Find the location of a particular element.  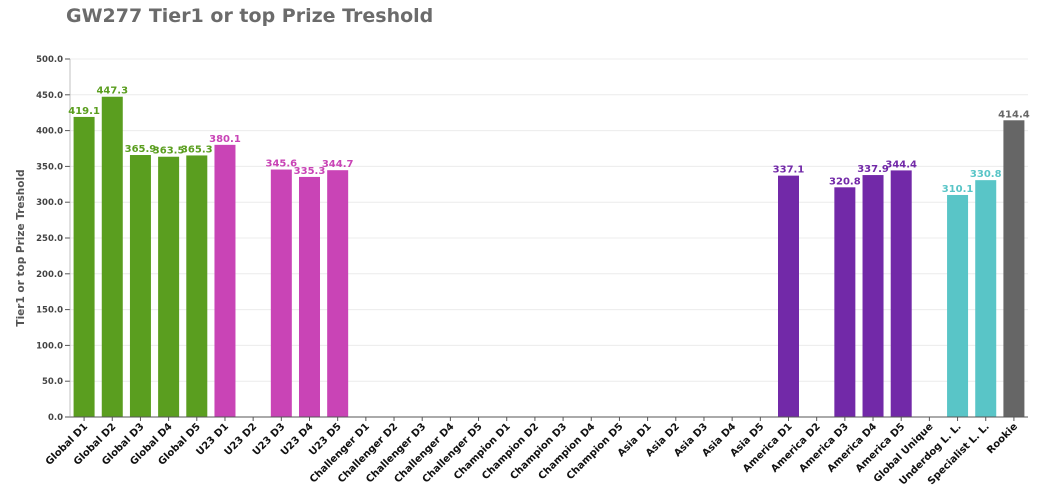

bar-value-label: 414.4 is located at coordinates (1014, 114).